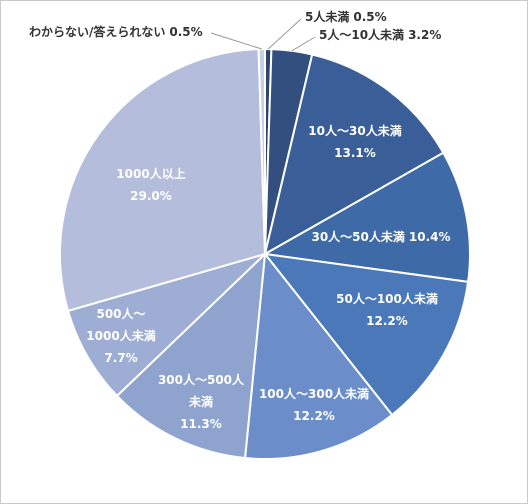 The width and height of the screenshot is (528, 504). Describe the element at coordinates (201, 424) in the screenshot. I see `value-label: 11.3%` at that location.